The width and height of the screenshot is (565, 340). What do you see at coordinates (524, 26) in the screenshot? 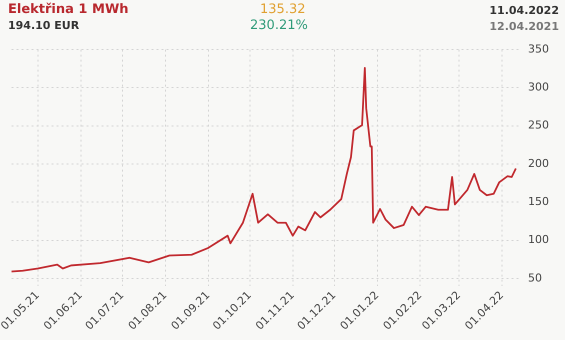
I see `text: 12.04.2021` at bounding box center [524, 26].